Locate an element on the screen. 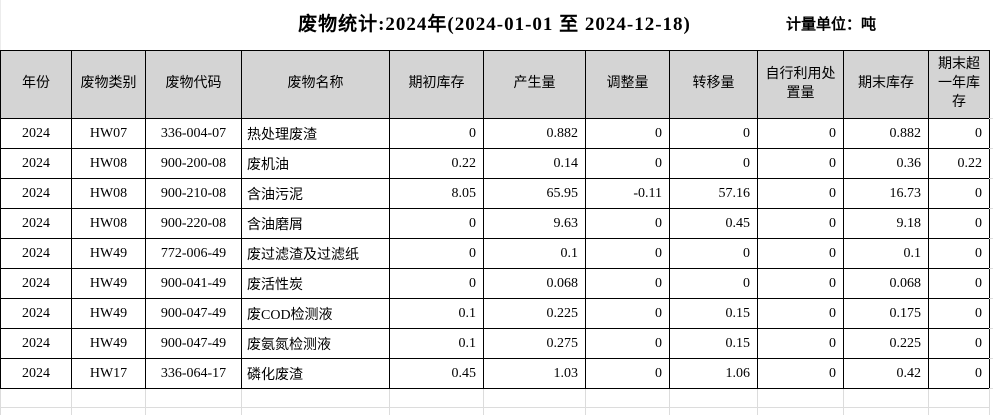 The height and width of the screenshot is (415, 993). cell-over-one-year: 0.22 is located at coordinates (959, 163).